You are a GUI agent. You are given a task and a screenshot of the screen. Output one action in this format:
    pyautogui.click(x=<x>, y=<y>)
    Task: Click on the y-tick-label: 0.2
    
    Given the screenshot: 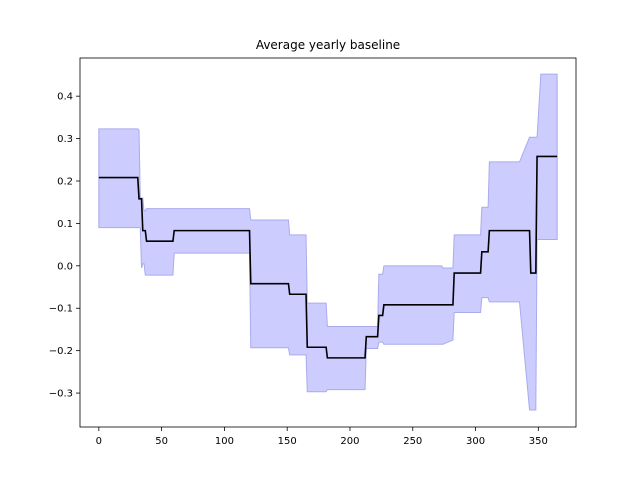 What is the action you would take?
    pyautogui.click(x=65, y=182)
    